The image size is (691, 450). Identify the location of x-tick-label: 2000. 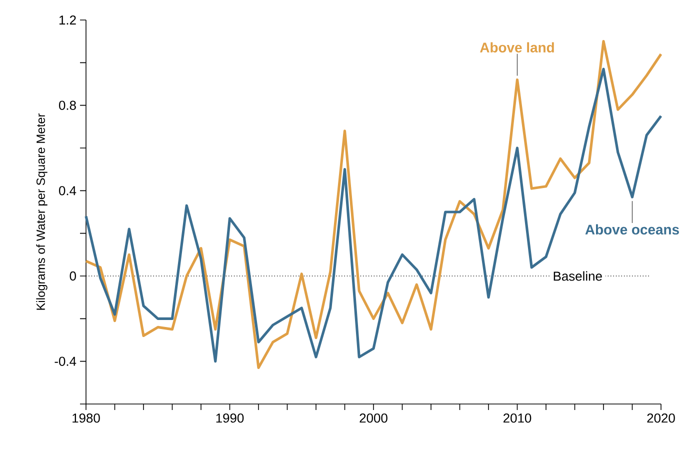
(374, 418).